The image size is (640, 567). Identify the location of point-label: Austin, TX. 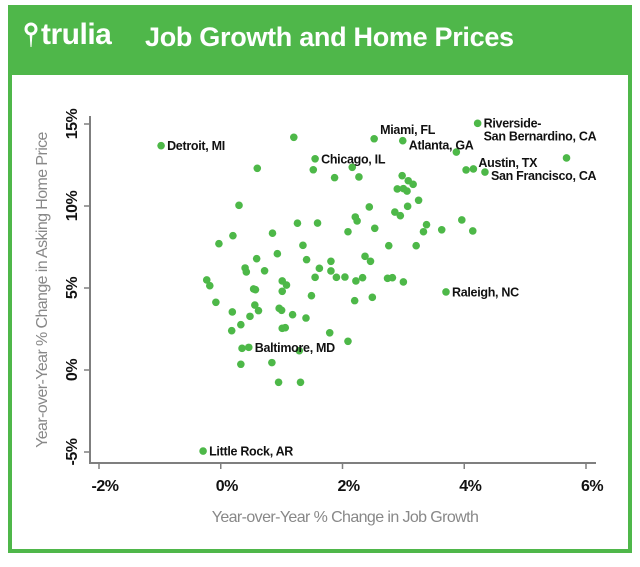
(508, 163).